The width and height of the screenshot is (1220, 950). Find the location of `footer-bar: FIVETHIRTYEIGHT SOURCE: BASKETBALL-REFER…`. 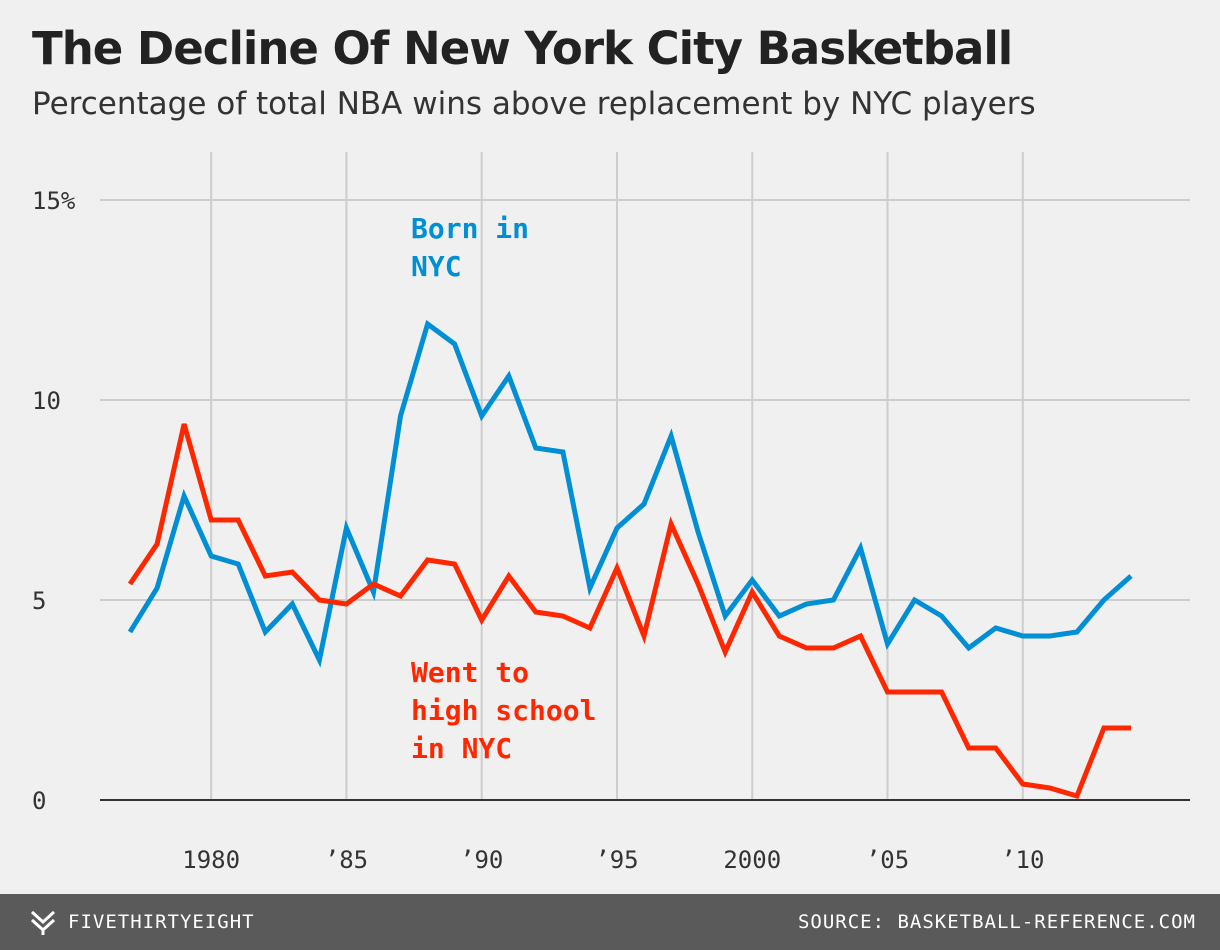

footer-bar: FIVETHIRTYEIGHT SOURCE: BASKETBALL-REFER… is located at coordinates (610, 922).